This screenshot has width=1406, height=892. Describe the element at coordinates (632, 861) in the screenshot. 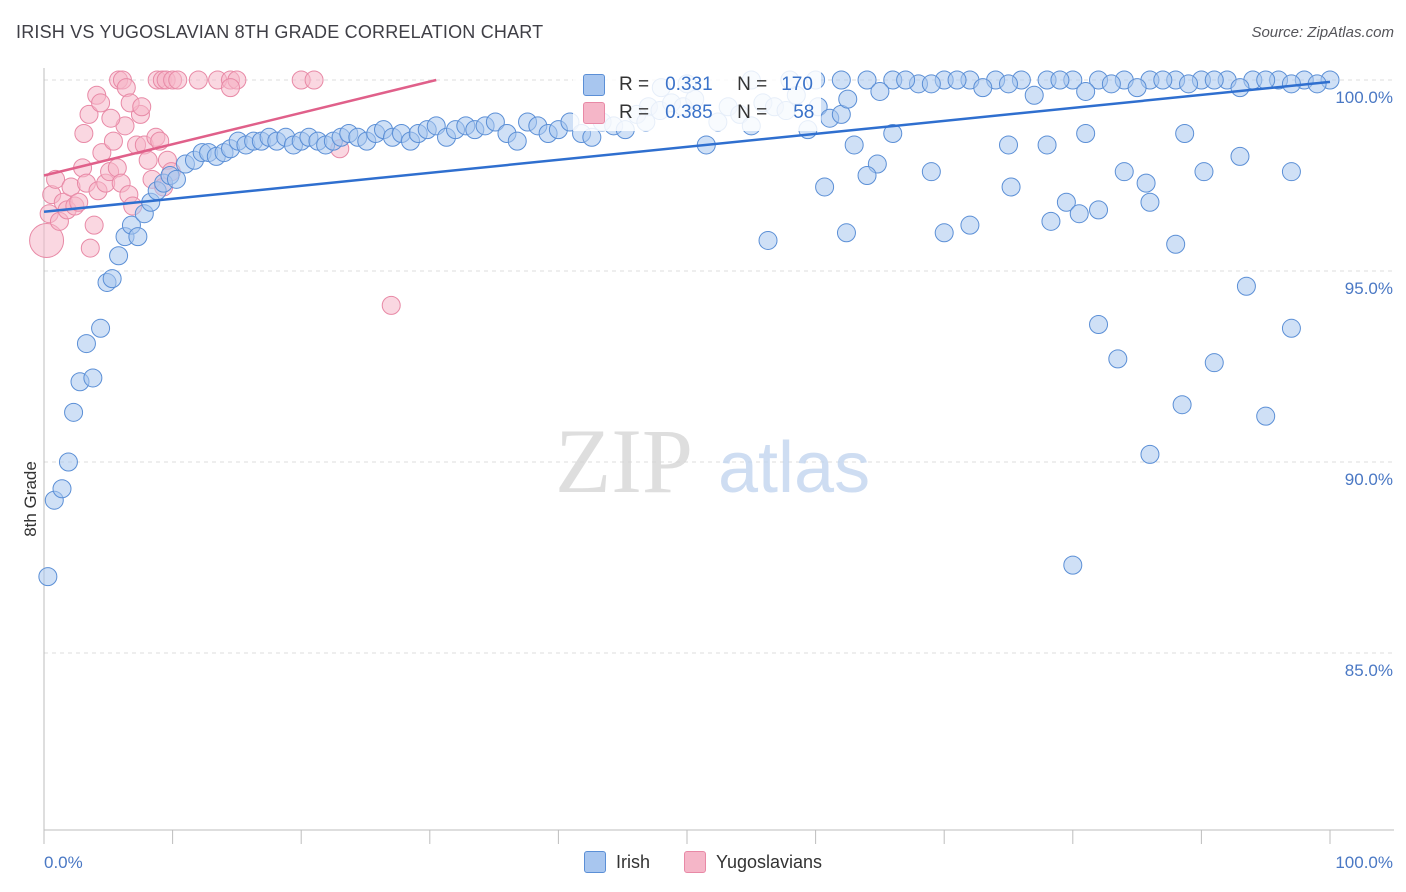

I see `legend-irish-label: Irish` at that location.